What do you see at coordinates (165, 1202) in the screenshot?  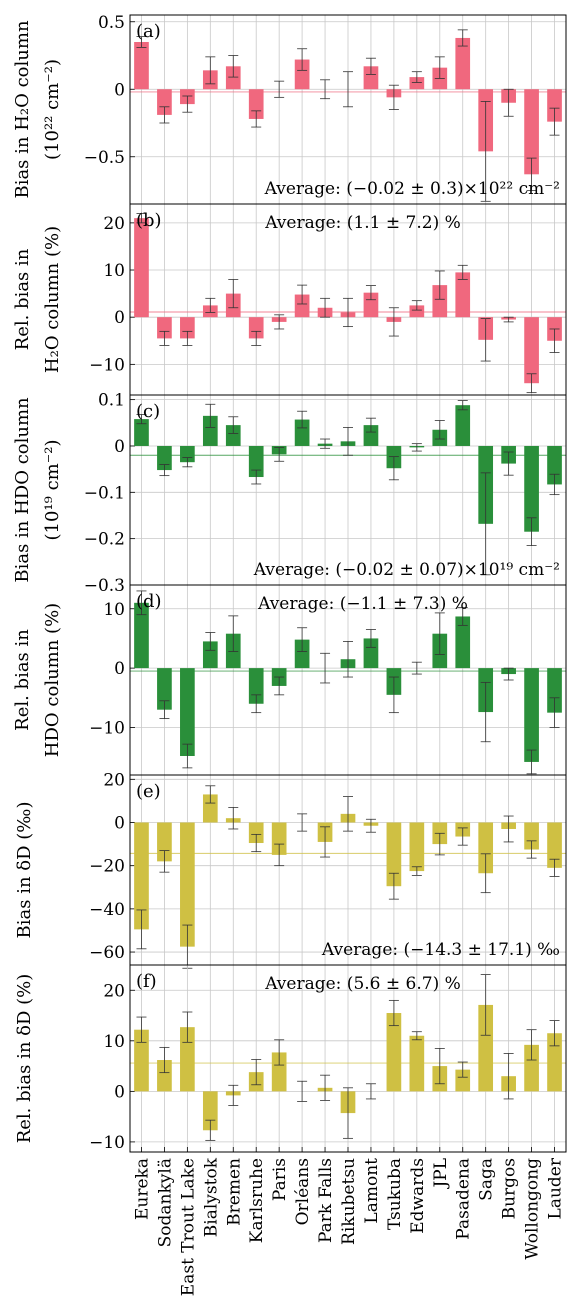 I see `x-tick-label: Sodankylä` at bounding box center [165, 1202].